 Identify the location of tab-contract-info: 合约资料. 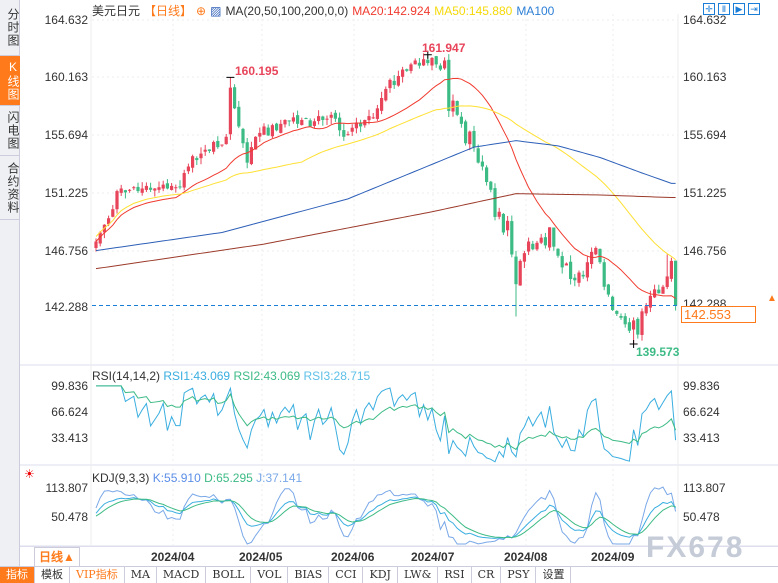
(10, 188).